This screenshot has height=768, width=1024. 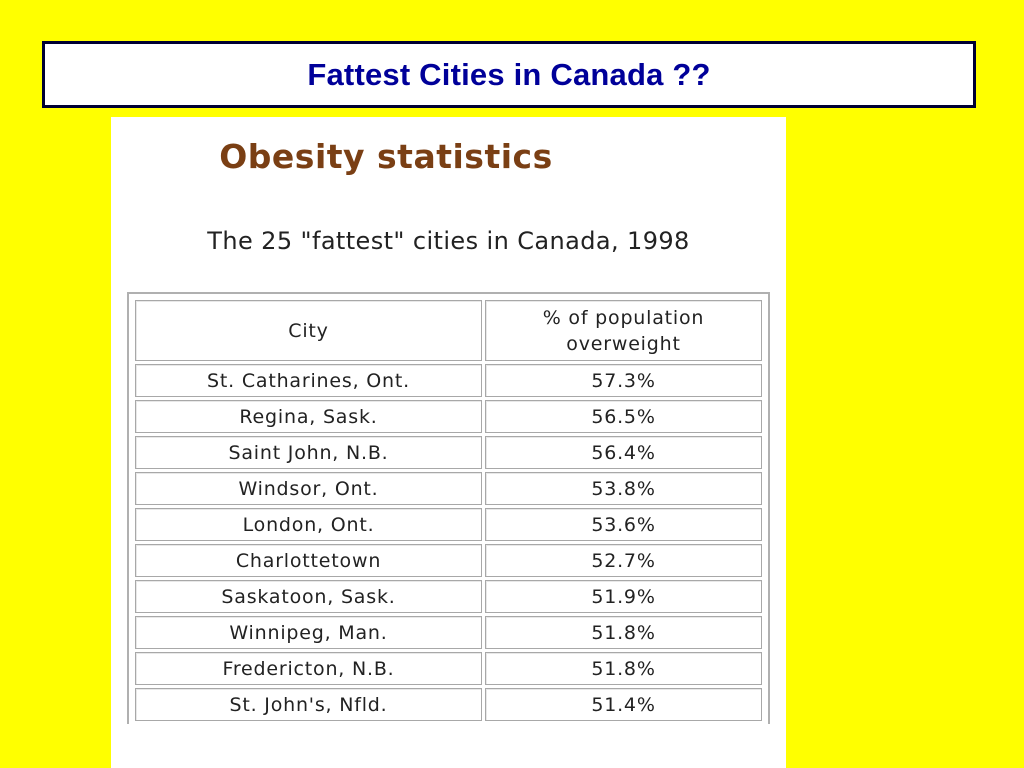 I want to click on table-row: Saint John, N.B. 56.4%, so click(x=448, y=452).